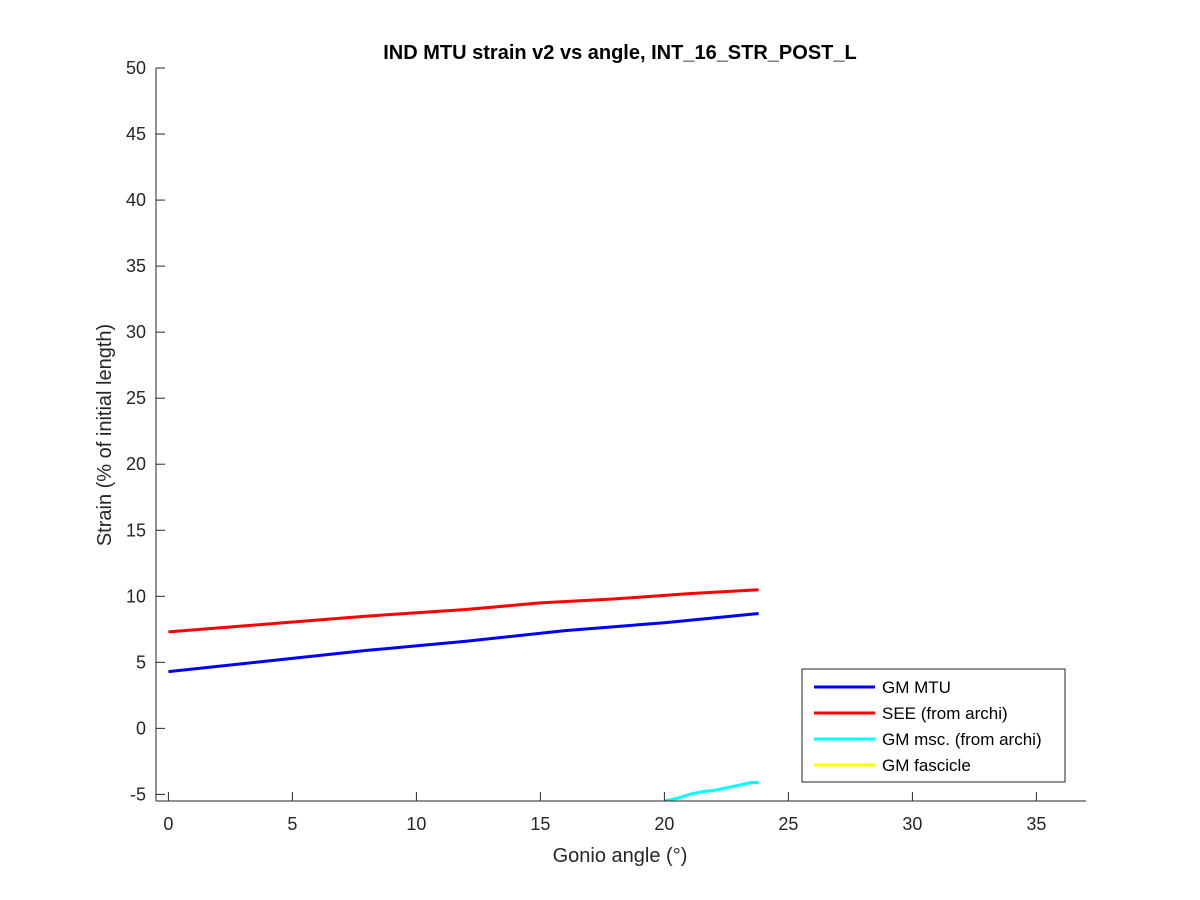 The image size is (1200, 900). Describe the element at coordinates (136, 134) in the screenshot. I see `y-tick-label: 45` at that location.